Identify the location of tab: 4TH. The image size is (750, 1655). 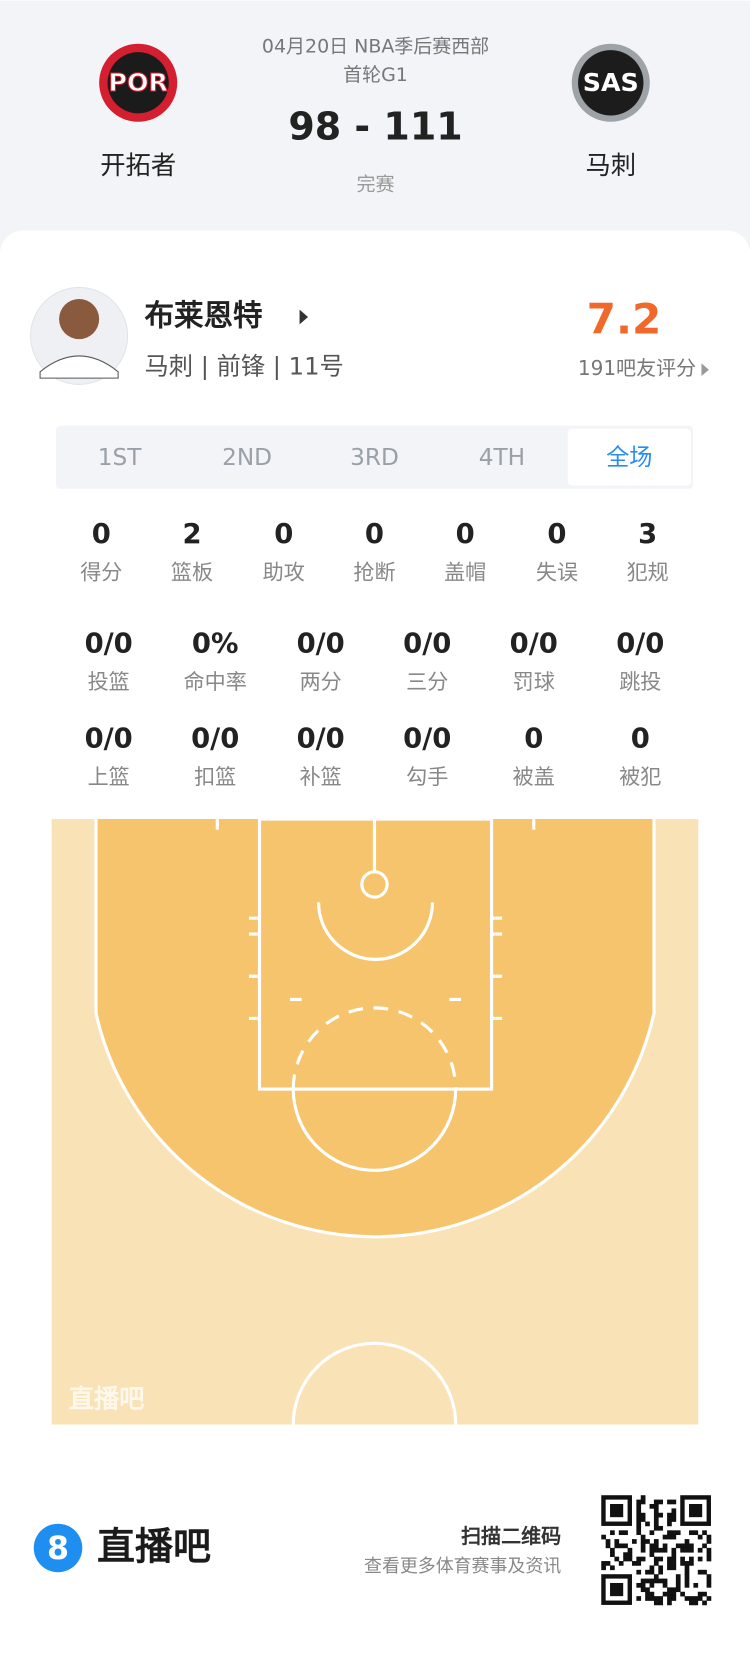
(502, 457).